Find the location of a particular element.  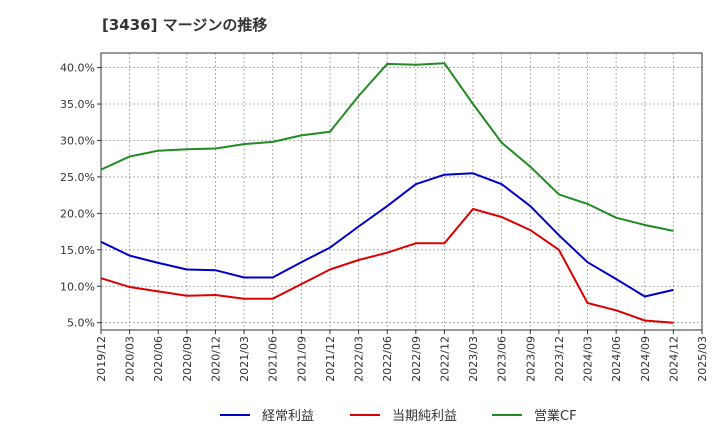

y-tick-label: 35.0% is located at coordinates (77, 104).